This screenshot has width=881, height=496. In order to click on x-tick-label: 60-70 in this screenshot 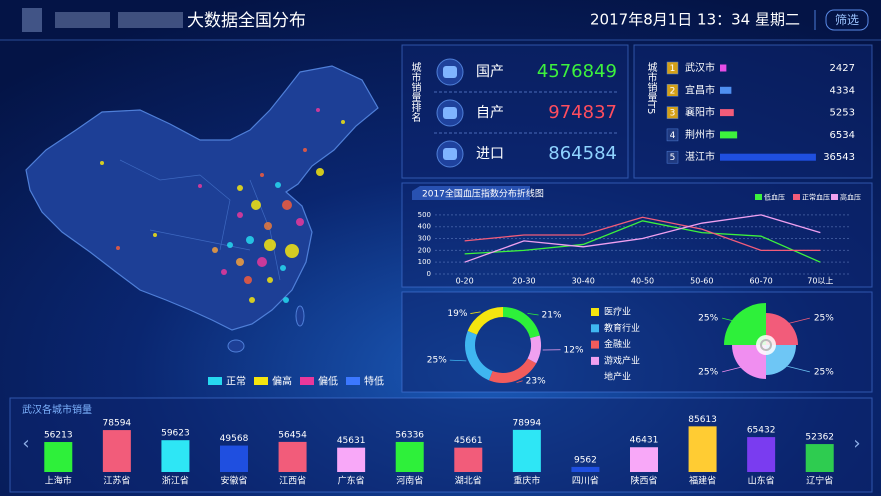, I will do `click(760, 281)`.